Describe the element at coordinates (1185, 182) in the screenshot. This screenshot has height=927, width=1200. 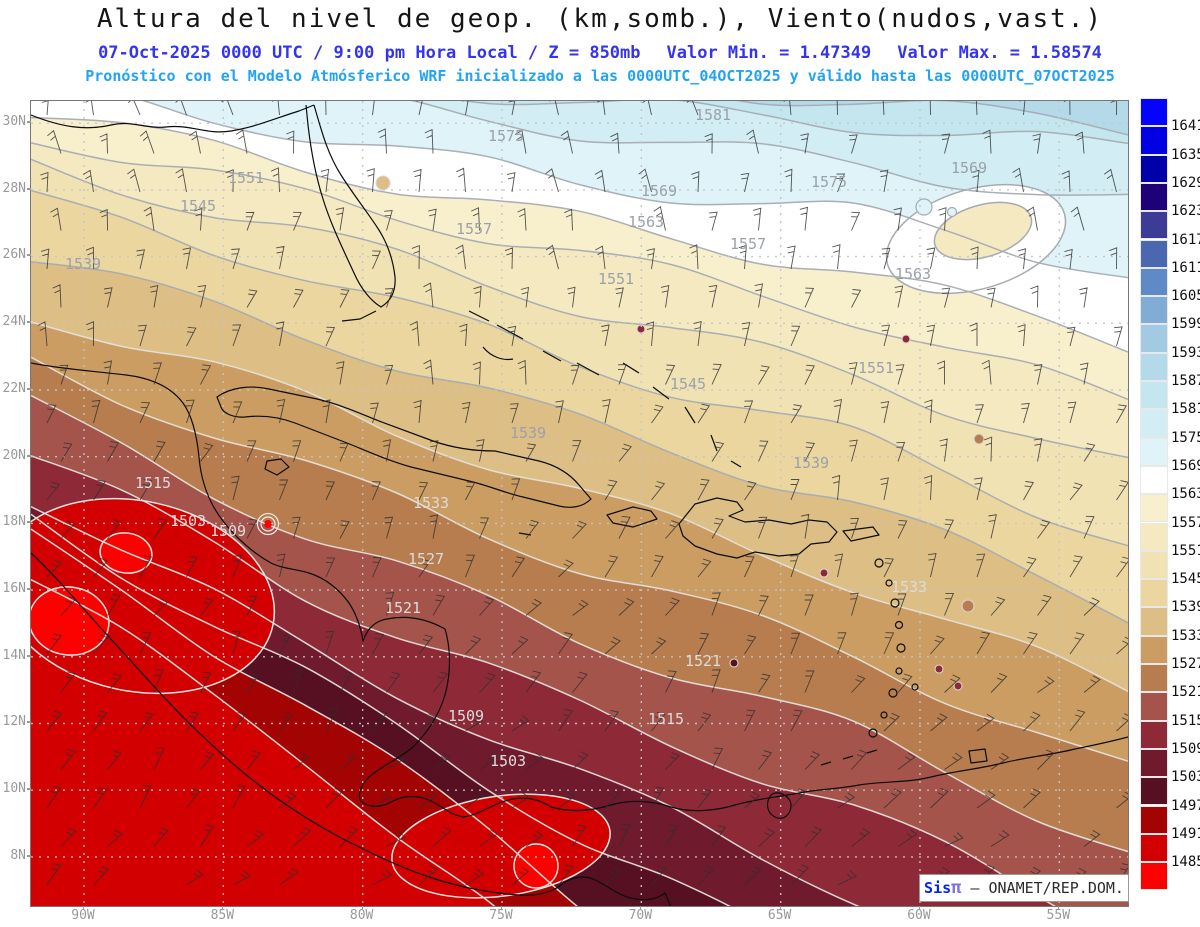
I see `colorbar-label: 1629` at that location.